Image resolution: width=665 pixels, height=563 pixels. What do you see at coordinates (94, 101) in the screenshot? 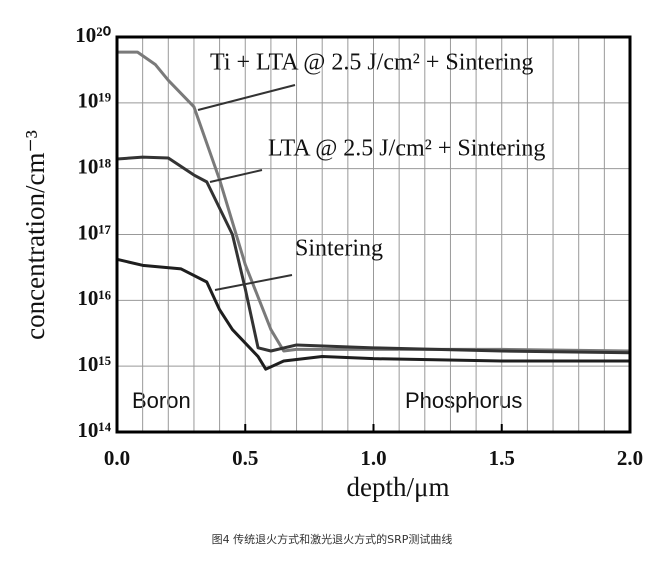
I see `y-tick-label: 10¹⁹` at bounding box center [94, 101].